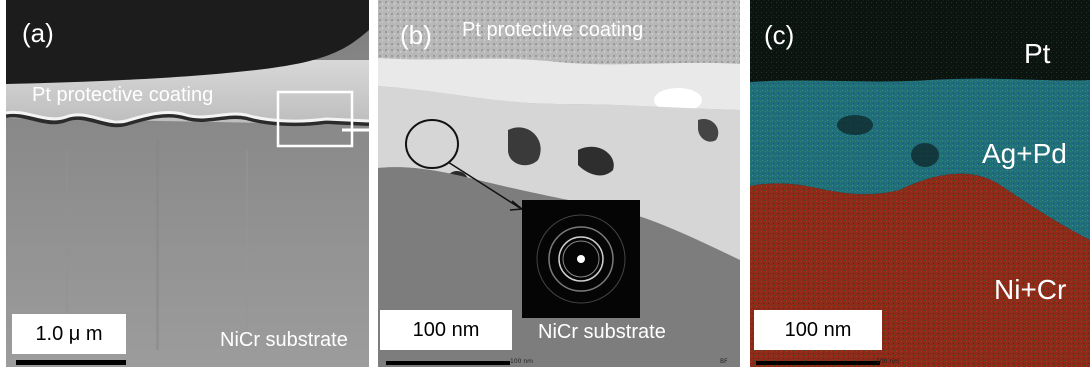 The height and width of the screenshot is (367, 1090). I want to click on panel-b-bottom-bar-text: 100 nm, so click(522, 361).